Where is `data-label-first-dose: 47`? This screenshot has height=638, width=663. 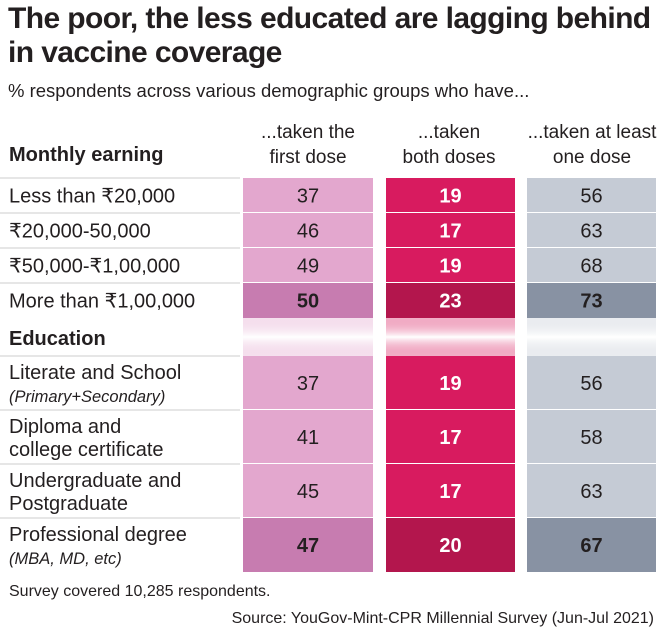 data-label-first-dose: 47 is located at coordinates (308, 546).